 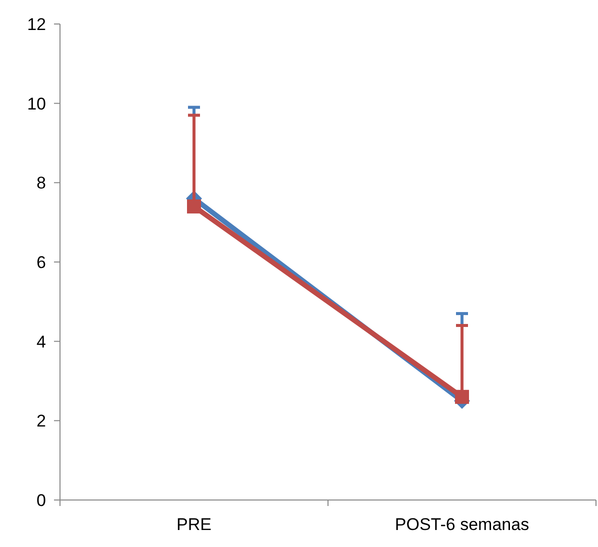 What do you see at coordinates (36, 24) in the screenshot?
I see `y-tick-label: 12` at bounding box center [36, 24].